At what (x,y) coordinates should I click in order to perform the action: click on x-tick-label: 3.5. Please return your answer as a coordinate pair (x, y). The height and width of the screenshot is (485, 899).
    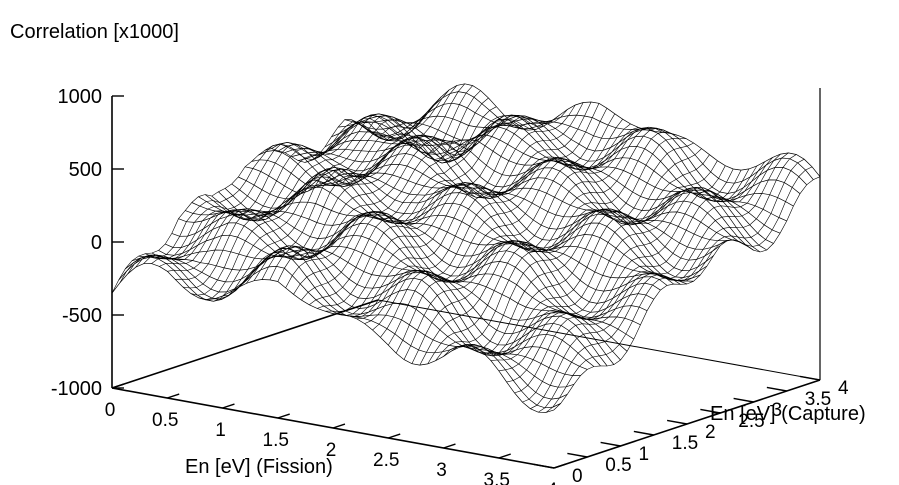
    Looking at the image, I should click on (497, 477).